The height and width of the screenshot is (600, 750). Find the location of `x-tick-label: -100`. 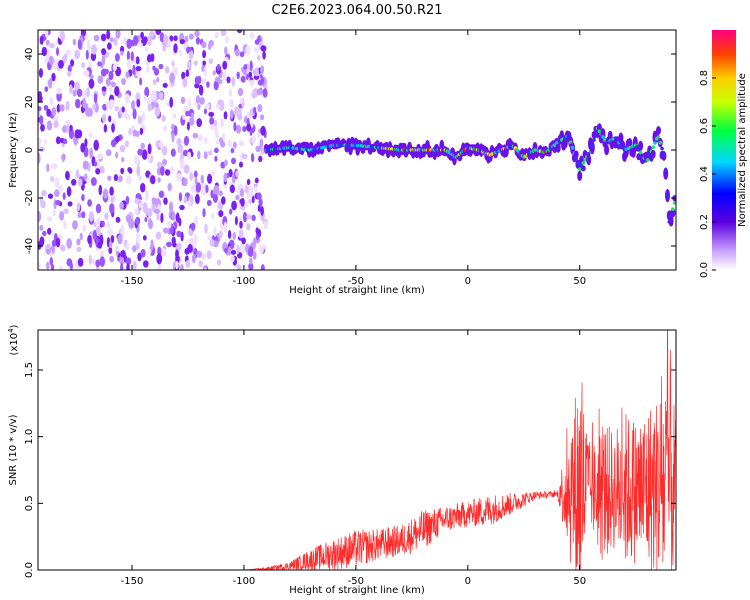

x-tick-label: -100 is located at coordinates (244, 281).